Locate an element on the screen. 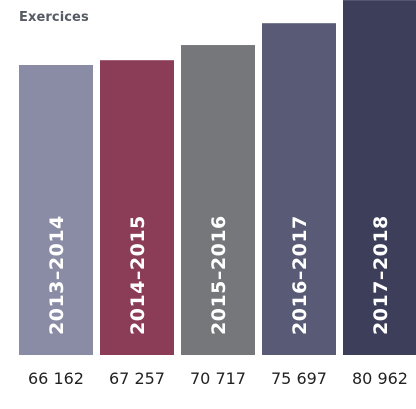  bar-category-label: 2013–2014 is located at coordinates (57, 275).